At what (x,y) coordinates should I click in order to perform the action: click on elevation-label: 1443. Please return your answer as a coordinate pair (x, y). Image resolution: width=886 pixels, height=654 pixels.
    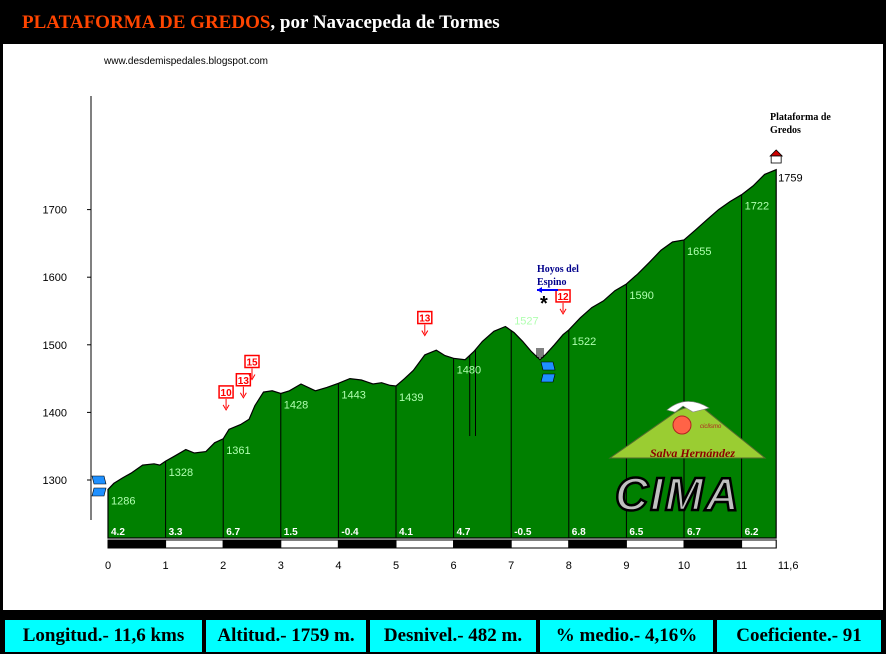
    Looking at the image, I should click on (353, 395).